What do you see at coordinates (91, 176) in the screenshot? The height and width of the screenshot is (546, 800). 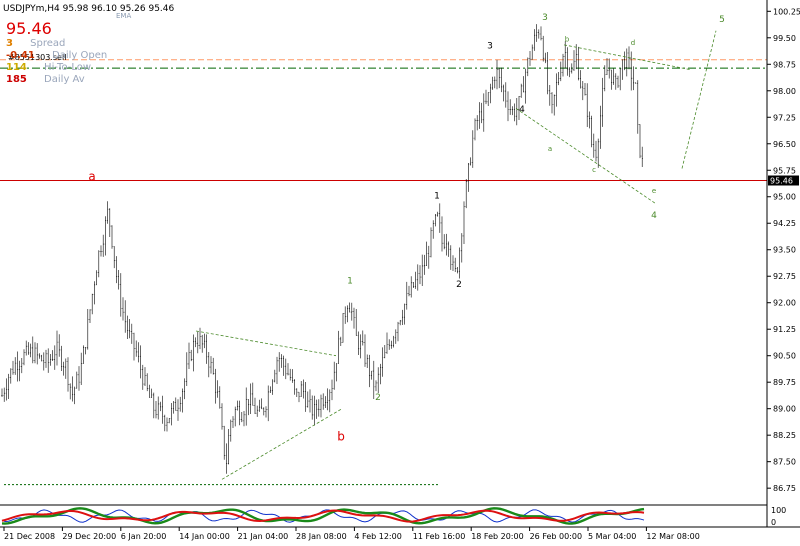 I see `wave-label: a` at bounding box center [91, 176].